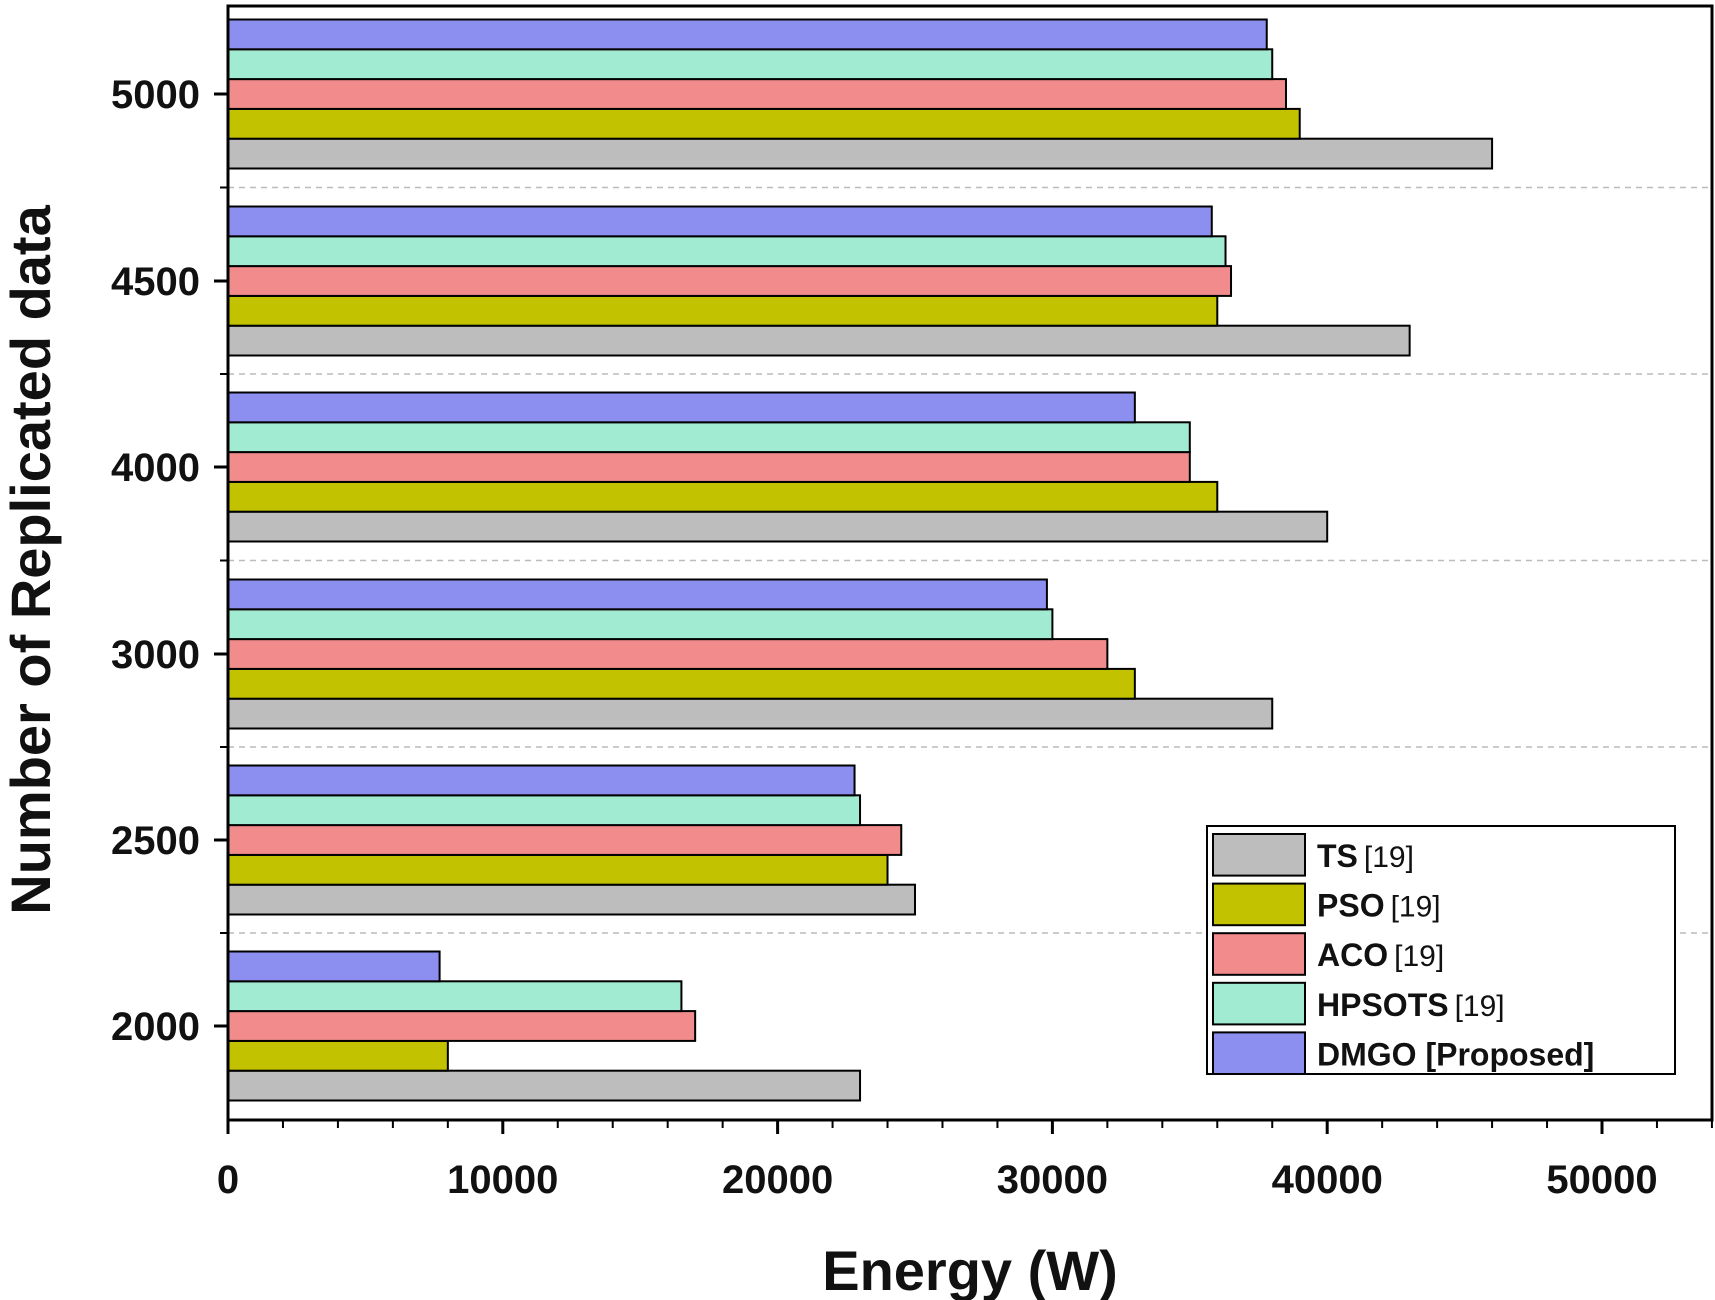 Image resolution: width=1715 pixels, height=1300 pixels. What do you see at coordinates (455, 996) in the screenshot?
I see `bar-hpsots-2000` at bounding box center [455, 996].